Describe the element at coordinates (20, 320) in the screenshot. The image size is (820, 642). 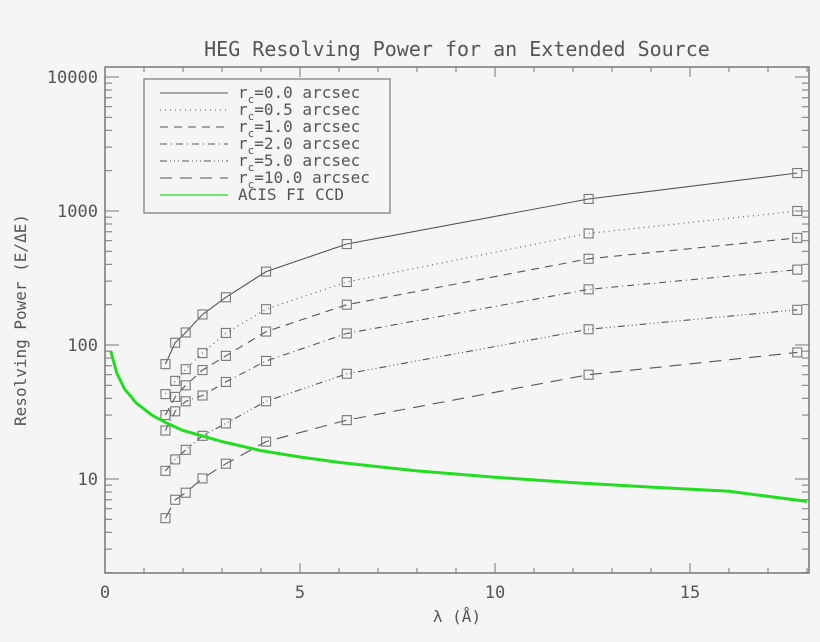
I see `y-axis-label: Resolving Power (E/ΔE)` at that location.